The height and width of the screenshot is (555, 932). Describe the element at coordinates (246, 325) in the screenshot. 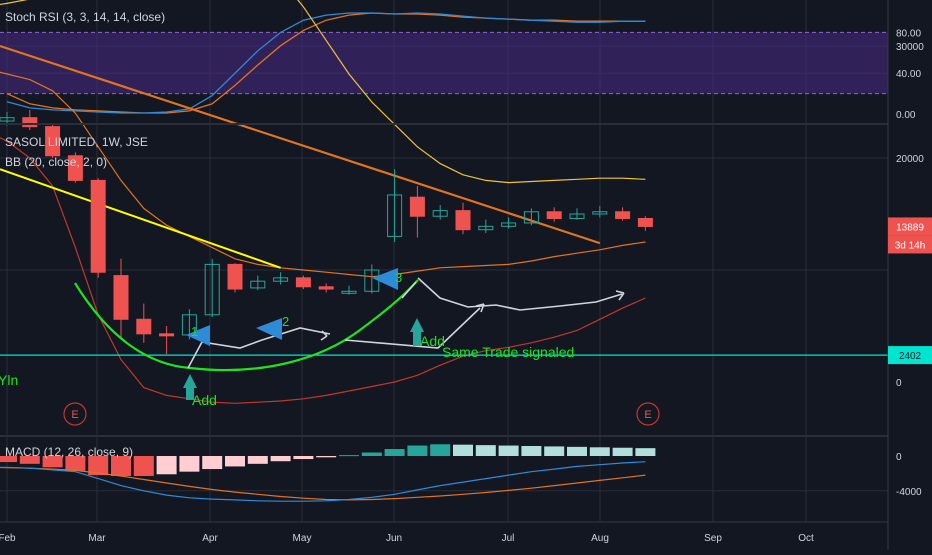

I see `green-curve` at that location.